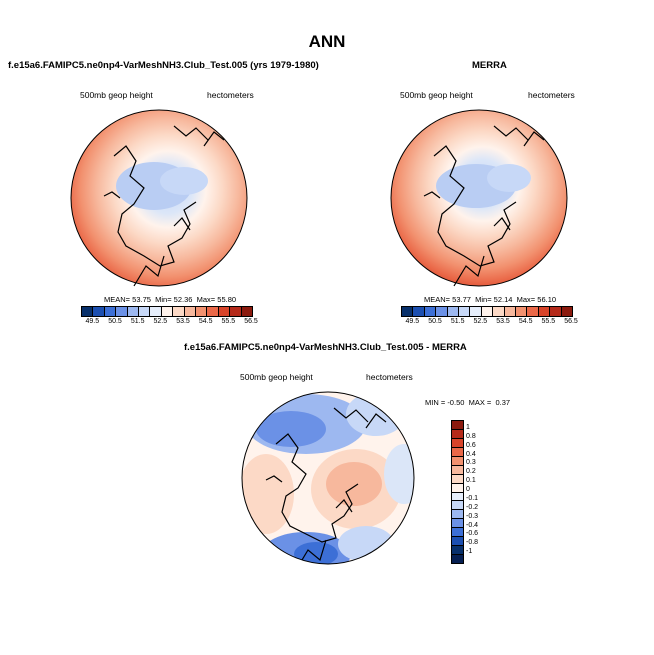 The image size is (654, 655). I want to click on panel-2-units-label: hectometers, so click(551, 95).